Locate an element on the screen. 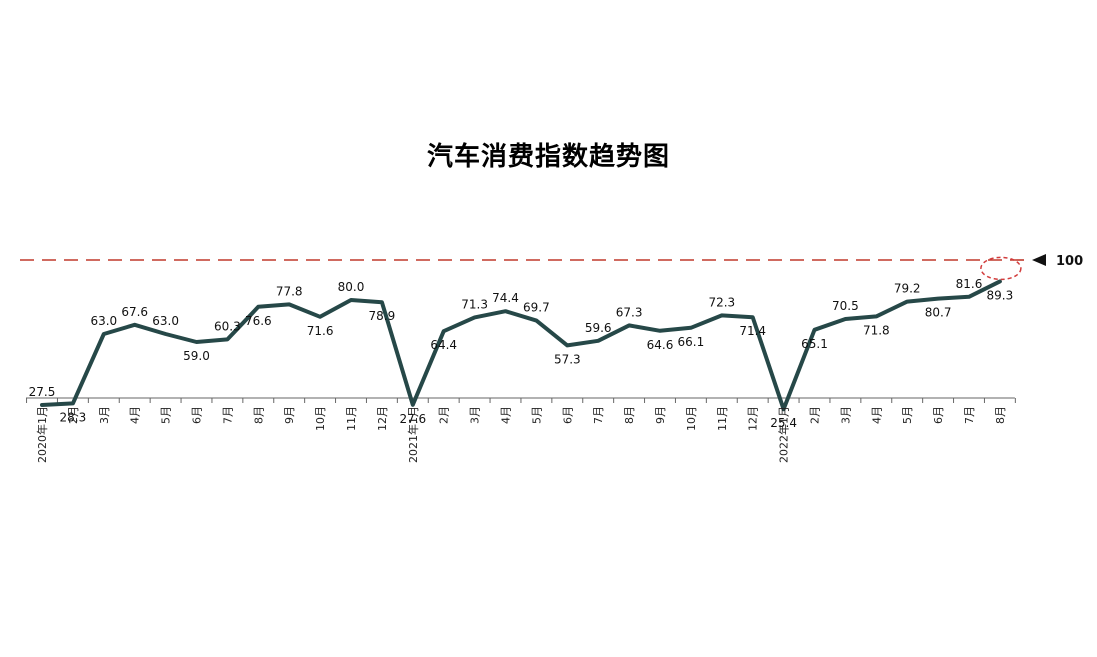 This screenshot has height=657, width=1097. data-label: 71.8 is located at coordinates (876, 330).